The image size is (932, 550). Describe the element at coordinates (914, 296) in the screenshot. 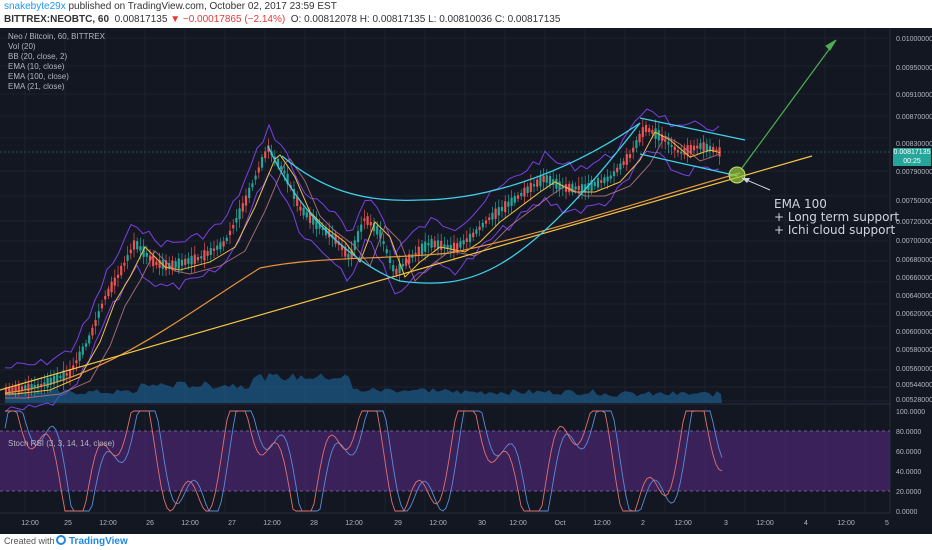

I see `price-axis-label: 0.00640000` at that location.